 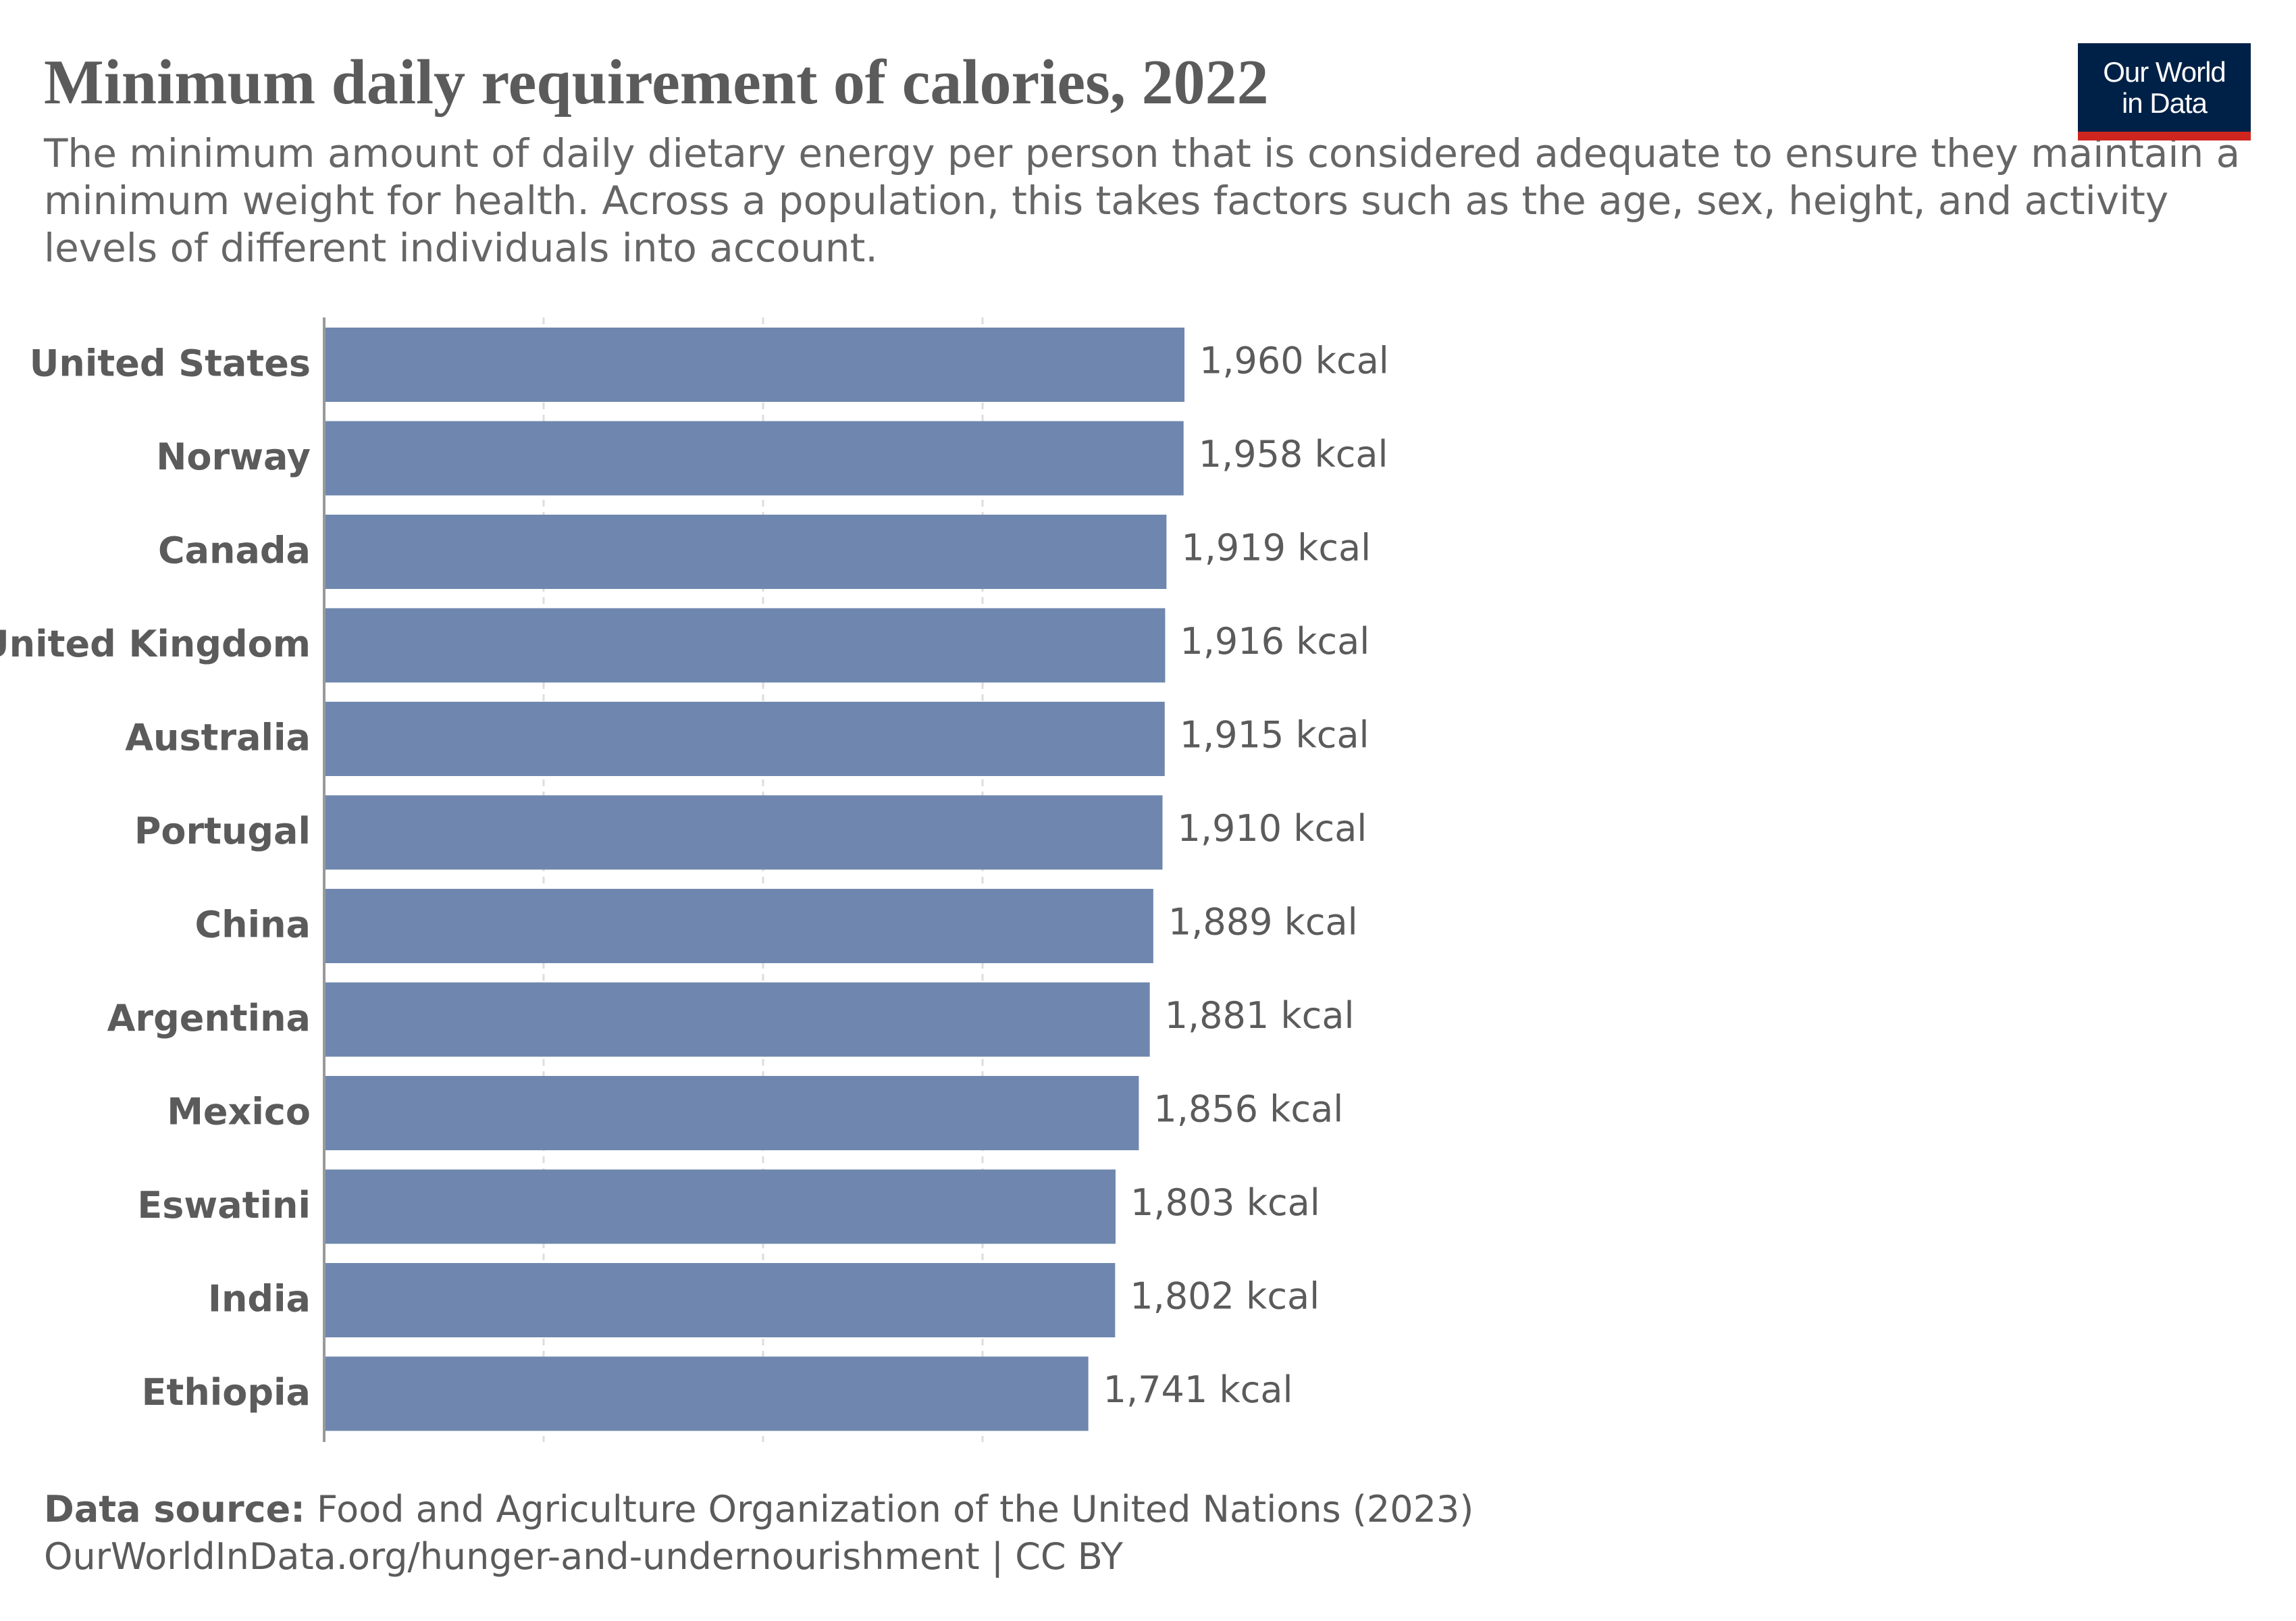 What do you see at coordinates (174, 1509) in the screenshot?
I see `data-source-label: Data source:` at bounding box center [174, 1509].